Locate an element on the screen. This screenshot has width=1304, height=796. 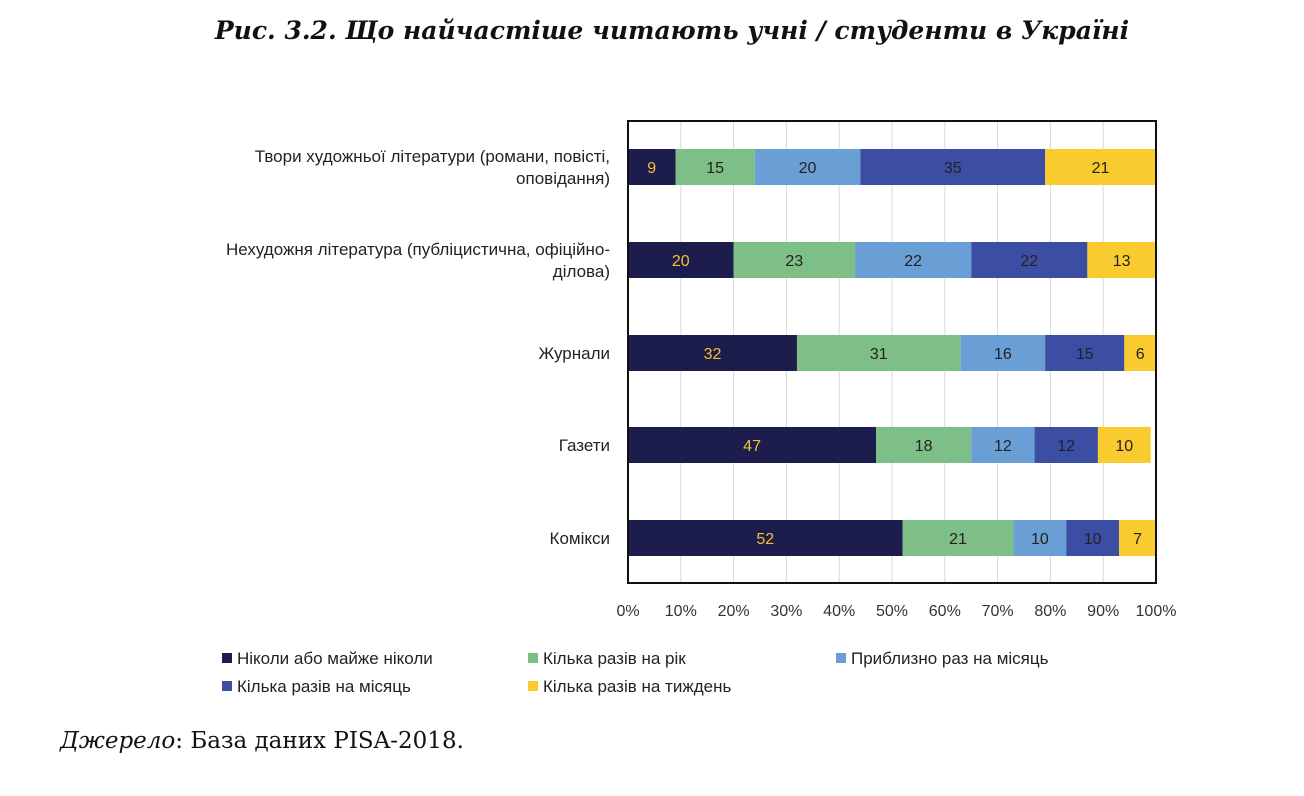
data-label: 32 is located at coordinates (713, 354).